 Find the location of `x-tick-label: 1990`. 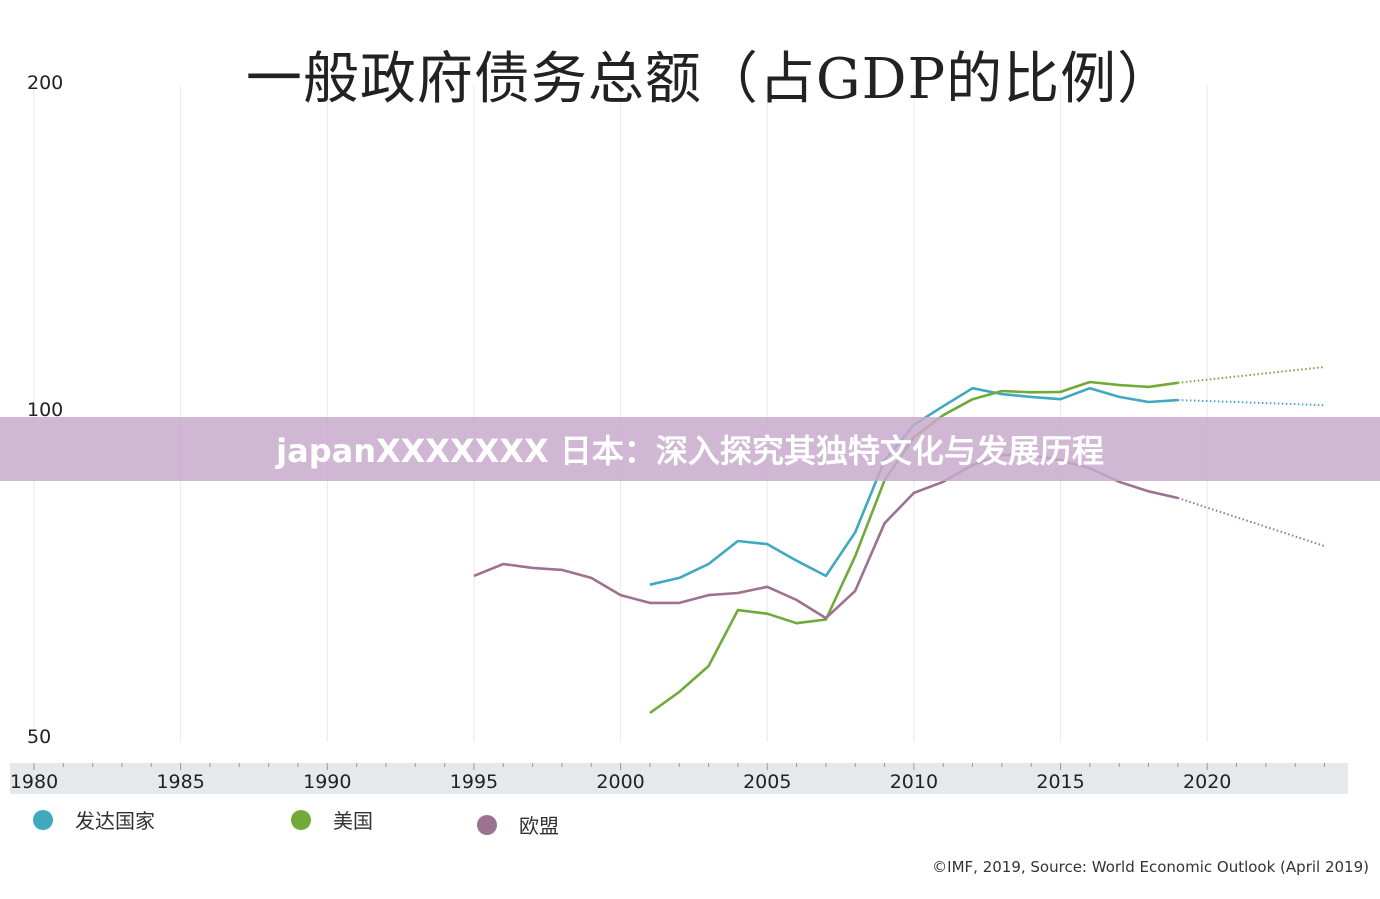

x-tick-label: 1990 is located at coordinates (327, 782).